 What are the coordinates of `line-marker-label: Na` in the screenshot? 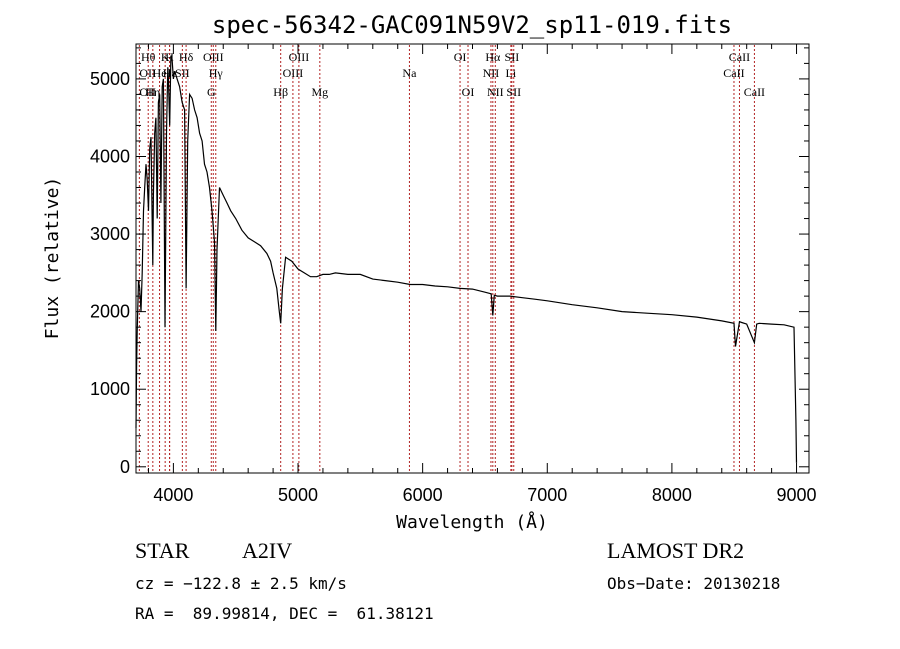 It's located at (409, 73).